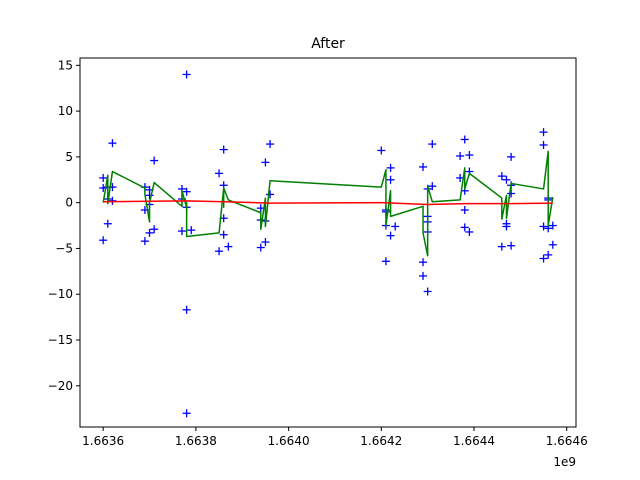  What do you see at coordinates (60, 386) in the screenshot?
I see `y-tick-label: −20` at bounding box center [60, 386].